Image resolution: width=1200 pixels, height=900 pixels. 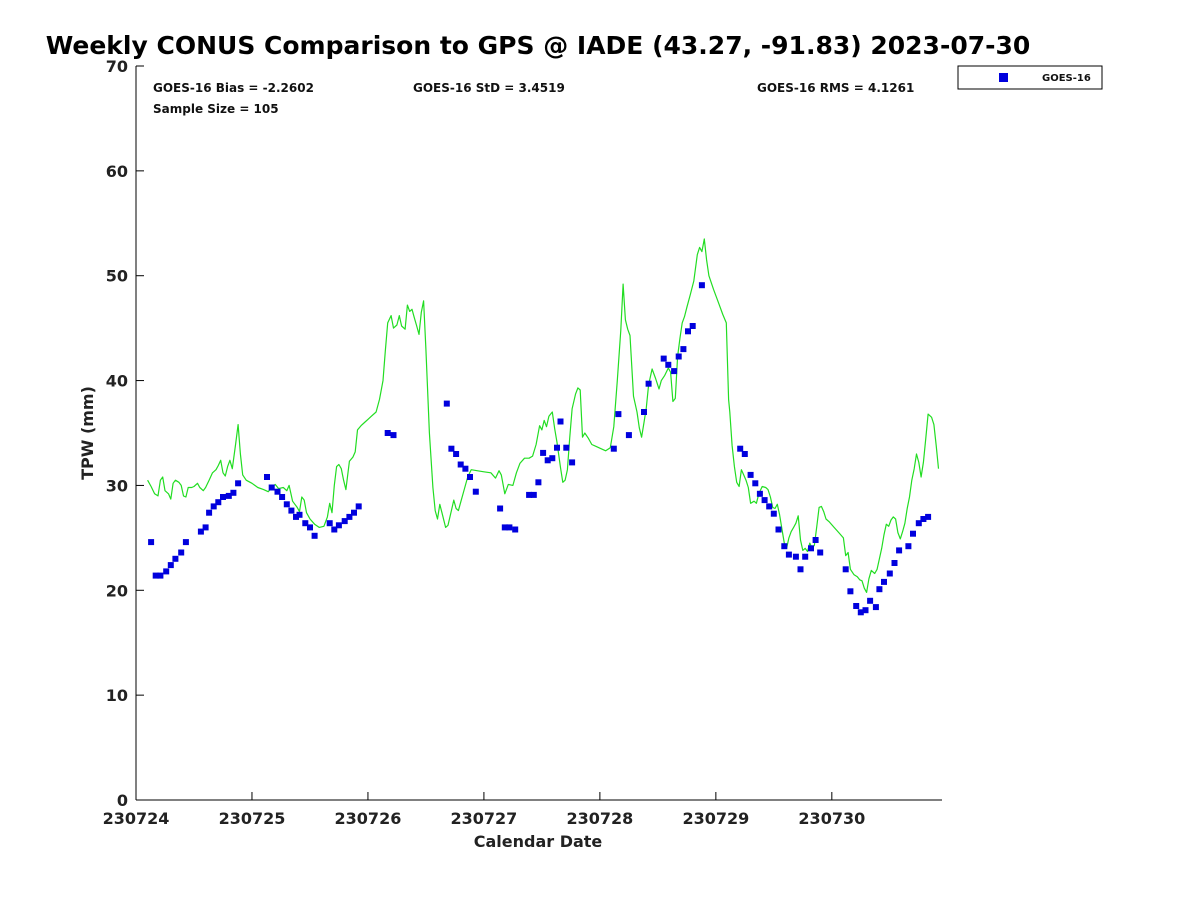 What do you see at coordinates (831, 818) in the screenshot?
I see `x-tick-label: 230730` at bounding box center [831, 818].